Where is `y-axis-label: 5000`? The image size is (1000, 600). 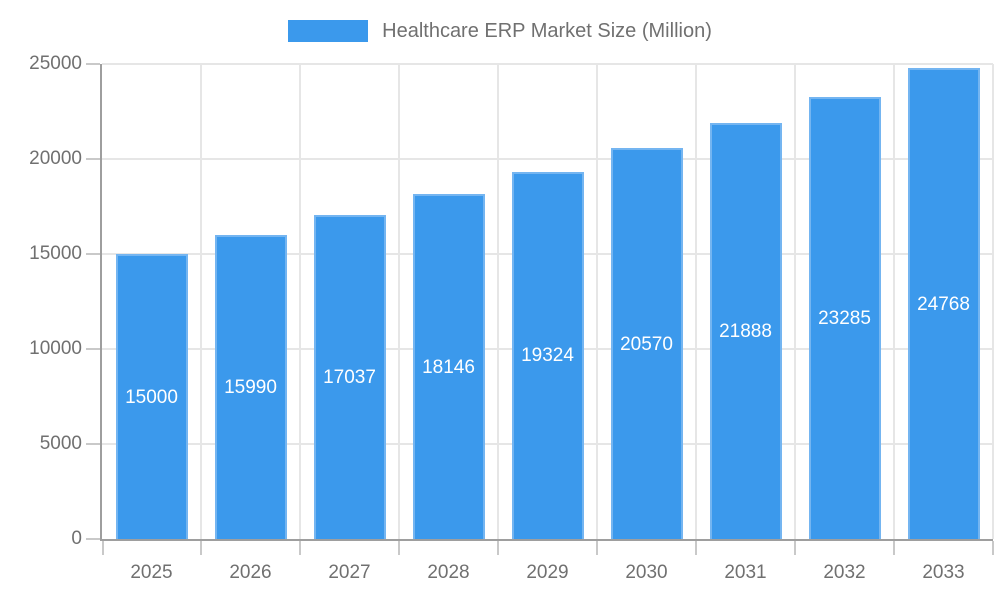 y-axis-label: 5000 is located at coordinates (60, 443).